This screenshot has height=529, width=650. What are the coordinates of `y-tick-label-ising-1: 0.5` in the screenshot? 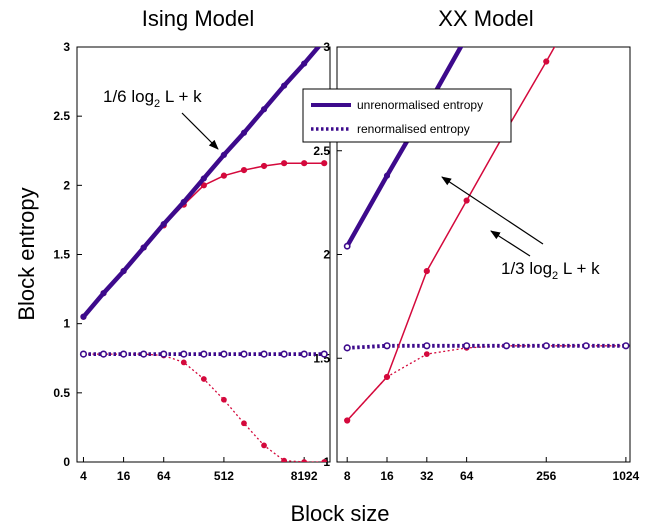 It's located at (61, 393).